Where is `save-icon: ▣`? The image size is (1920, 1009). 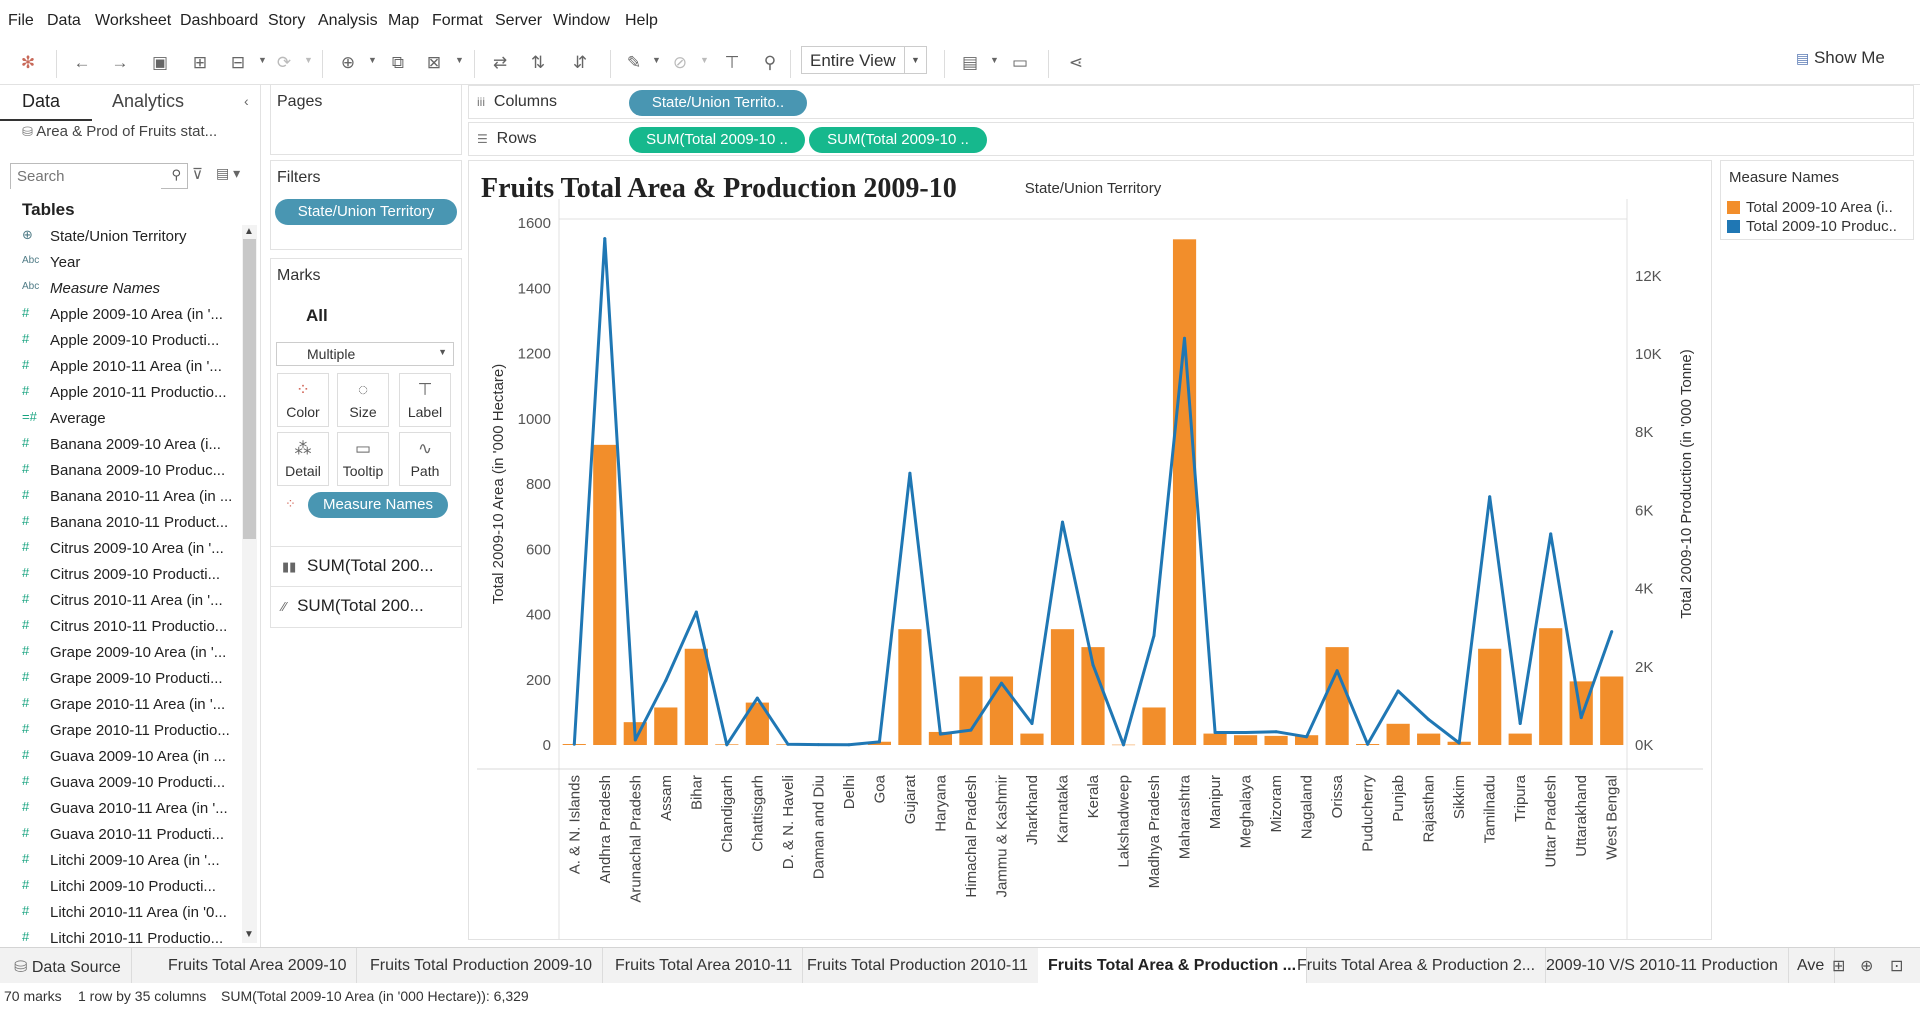
save-icon: ▣ is located at coordinates (160, 62).